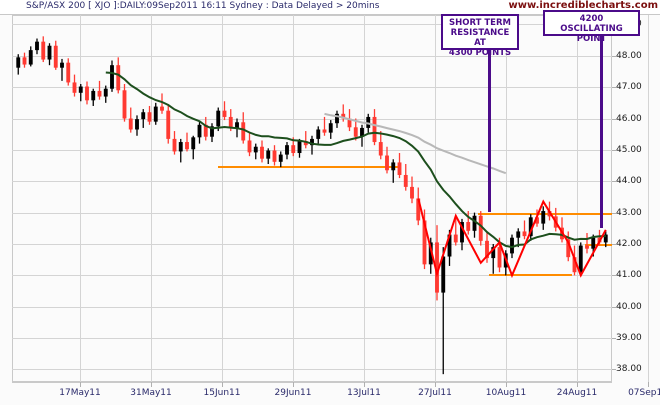 This screenshot has width=660, height=405. What do you see at coordinates (435, 393) in the screenshot?
I see `x-axis-tick-label: 27Jul11` at bounding box center [435, 393].